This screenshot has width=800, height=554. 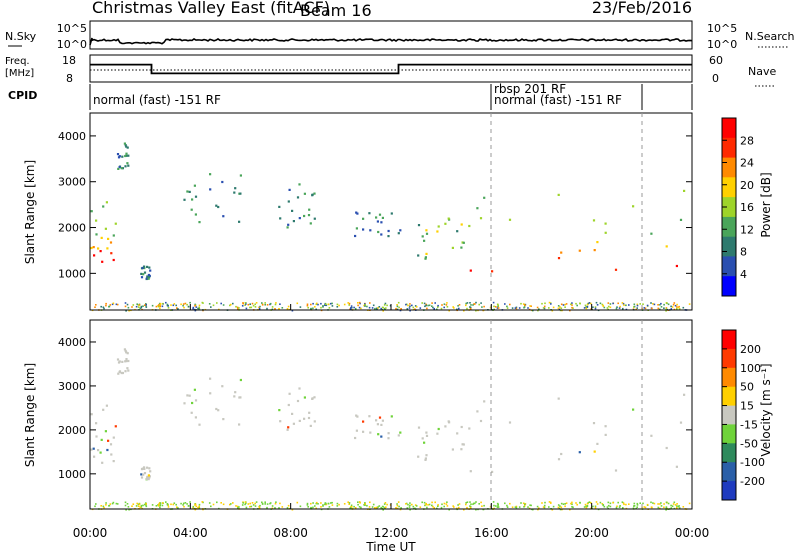 I want to click on velocity-colorbar-label--200: -200, so click(x=752, y=481).